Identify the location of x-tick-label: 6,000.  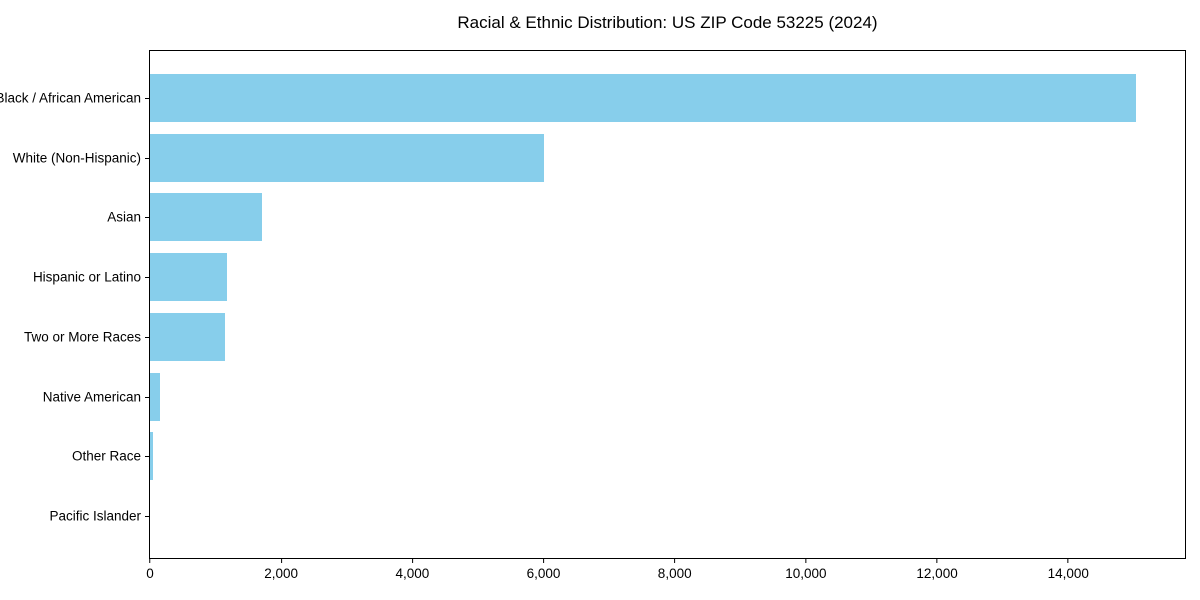
(543, 573).